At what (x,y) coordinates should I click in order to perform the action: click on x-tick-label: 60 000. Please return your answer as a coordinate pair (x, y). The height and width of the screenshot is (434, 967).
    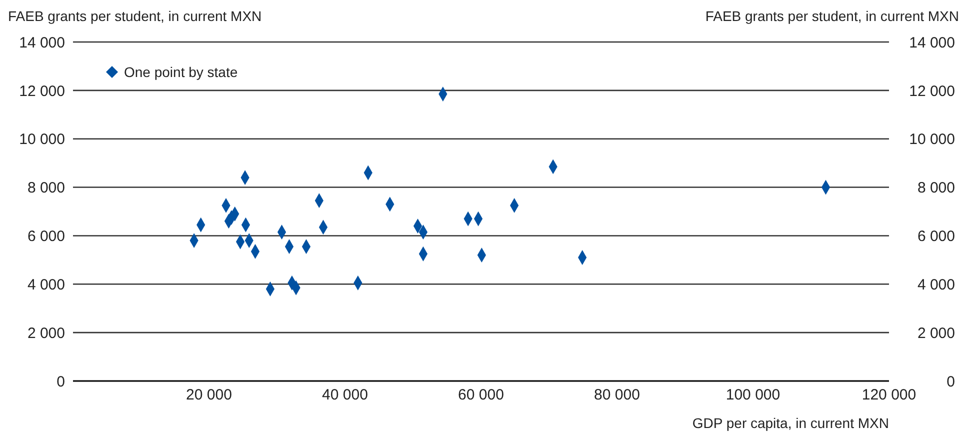
    Looking at the image, I should click on (481, 395).